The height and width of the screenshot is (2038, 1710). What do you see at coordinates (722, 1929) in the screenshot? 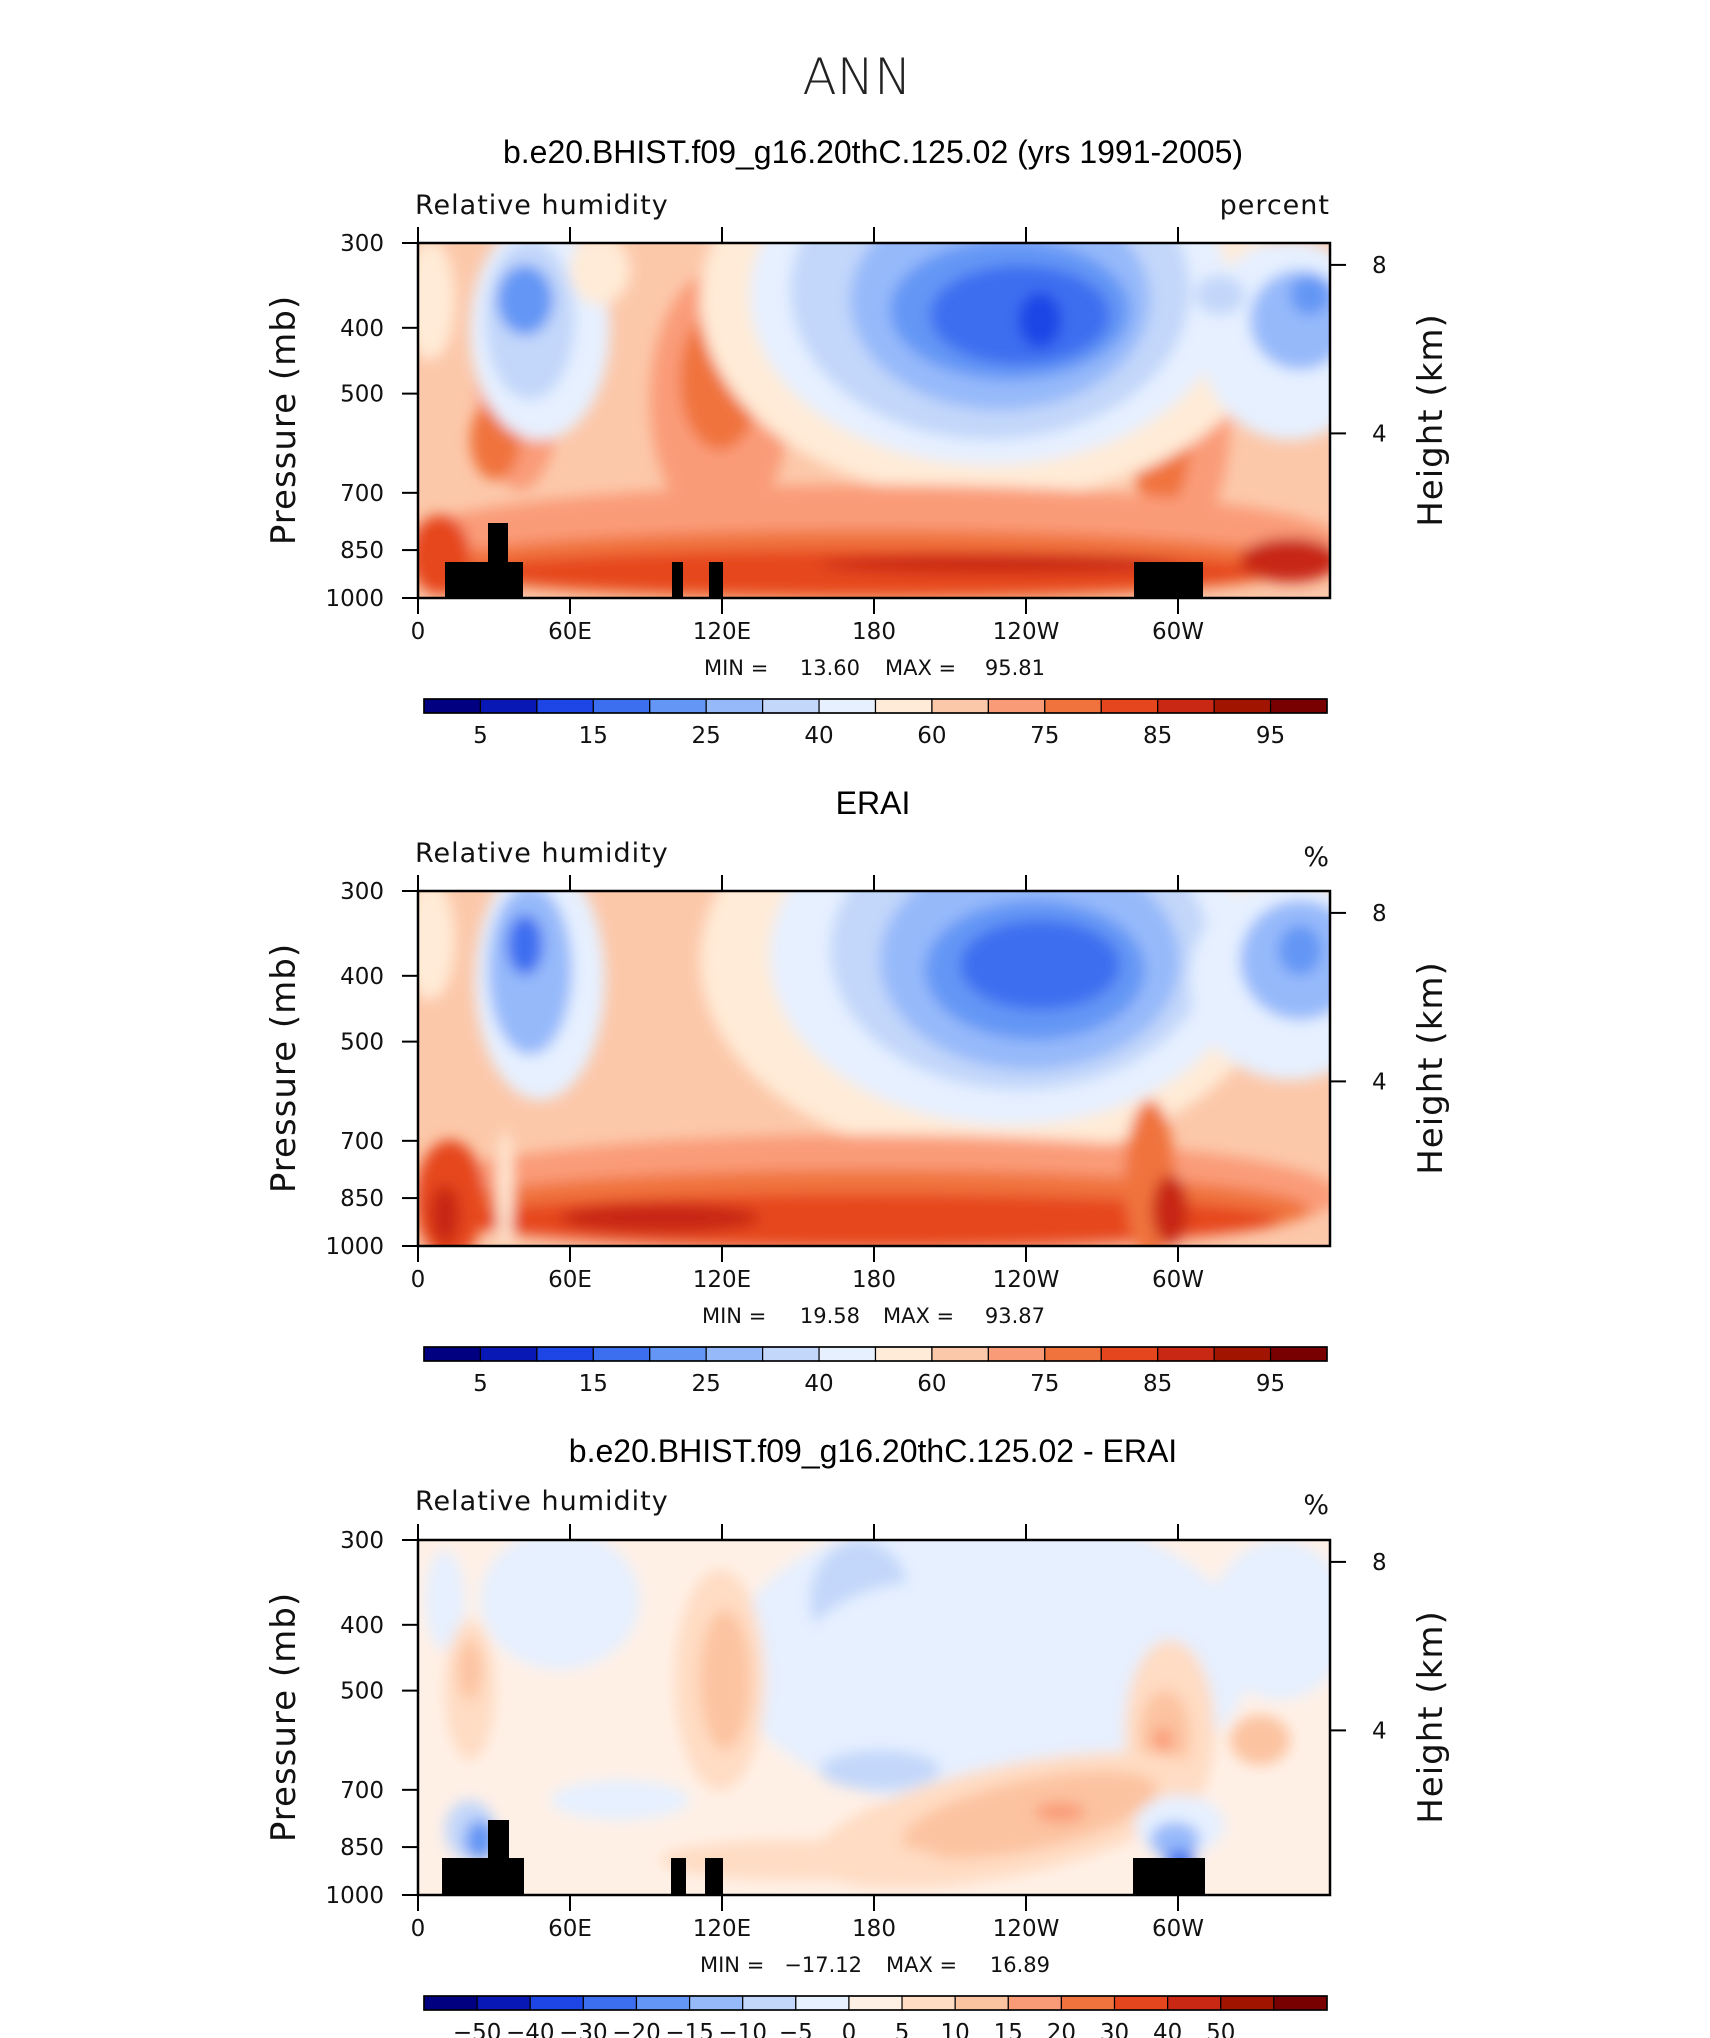
I see `x-tick-label: 120E` at bounding box center [722, 1929].